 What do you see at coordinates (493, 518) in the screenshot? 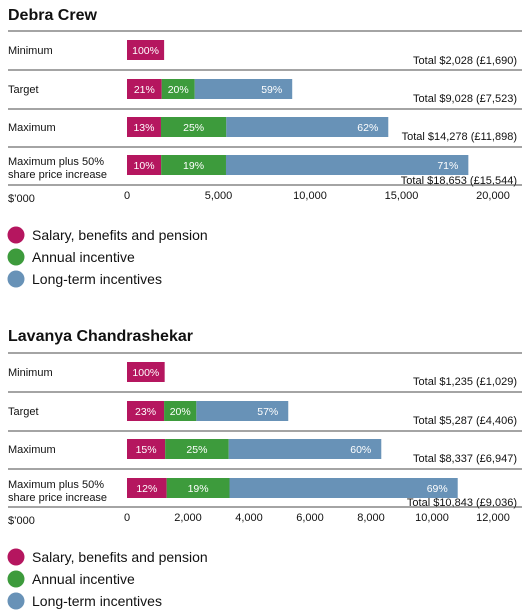
I see `axis-tick-label: 12,000` at bounding box center [493, 518].